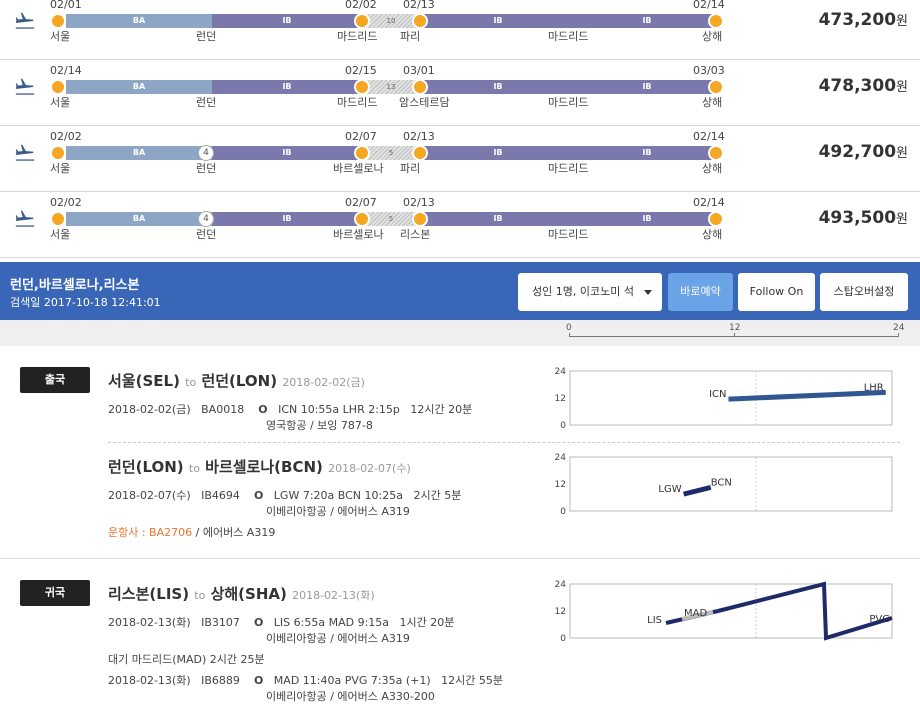  What do you see at coordinates (569, 328) in the screenshot?
I see `timescale-tick-0: 0` at bounding box center [569, 328].